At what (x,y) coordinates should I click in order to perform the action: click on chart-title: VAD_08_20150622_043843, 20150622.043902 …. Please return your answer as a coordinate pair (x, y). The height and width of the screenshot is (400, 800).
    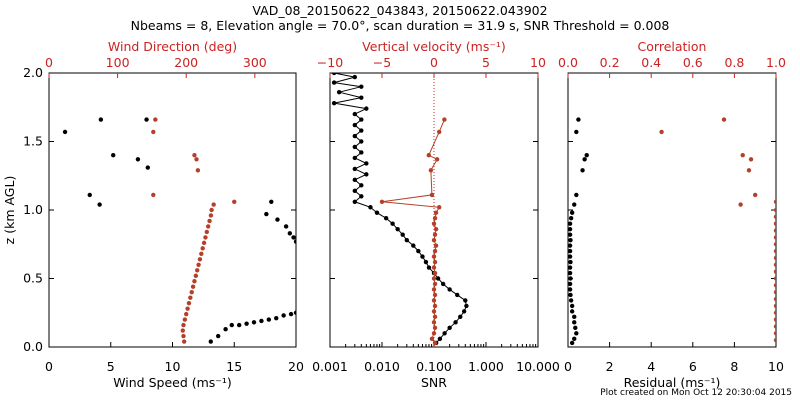
    Looking at the image, I should click on (400, 18).